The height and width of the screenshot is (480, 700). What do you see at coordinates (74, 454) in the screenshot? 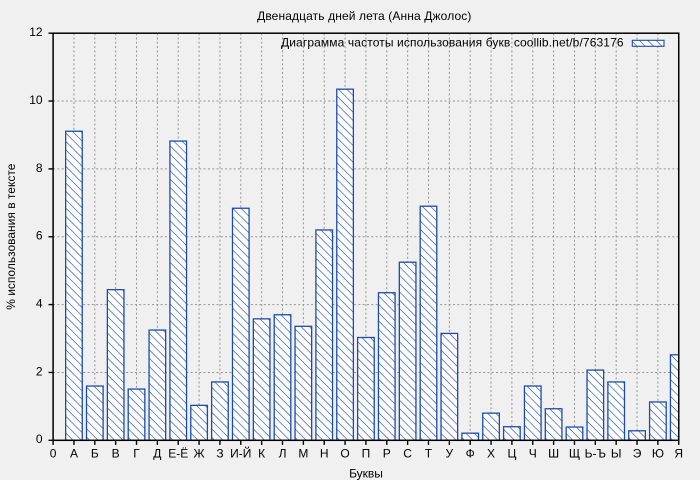
I see `svg-text: А` at bounding box center [74, 454].